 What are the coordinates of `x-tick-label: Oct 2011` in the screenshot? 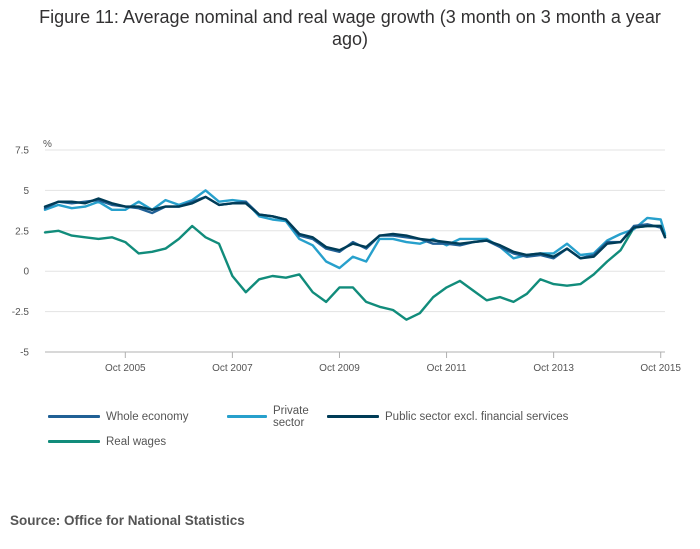 It's located at (447, 368).